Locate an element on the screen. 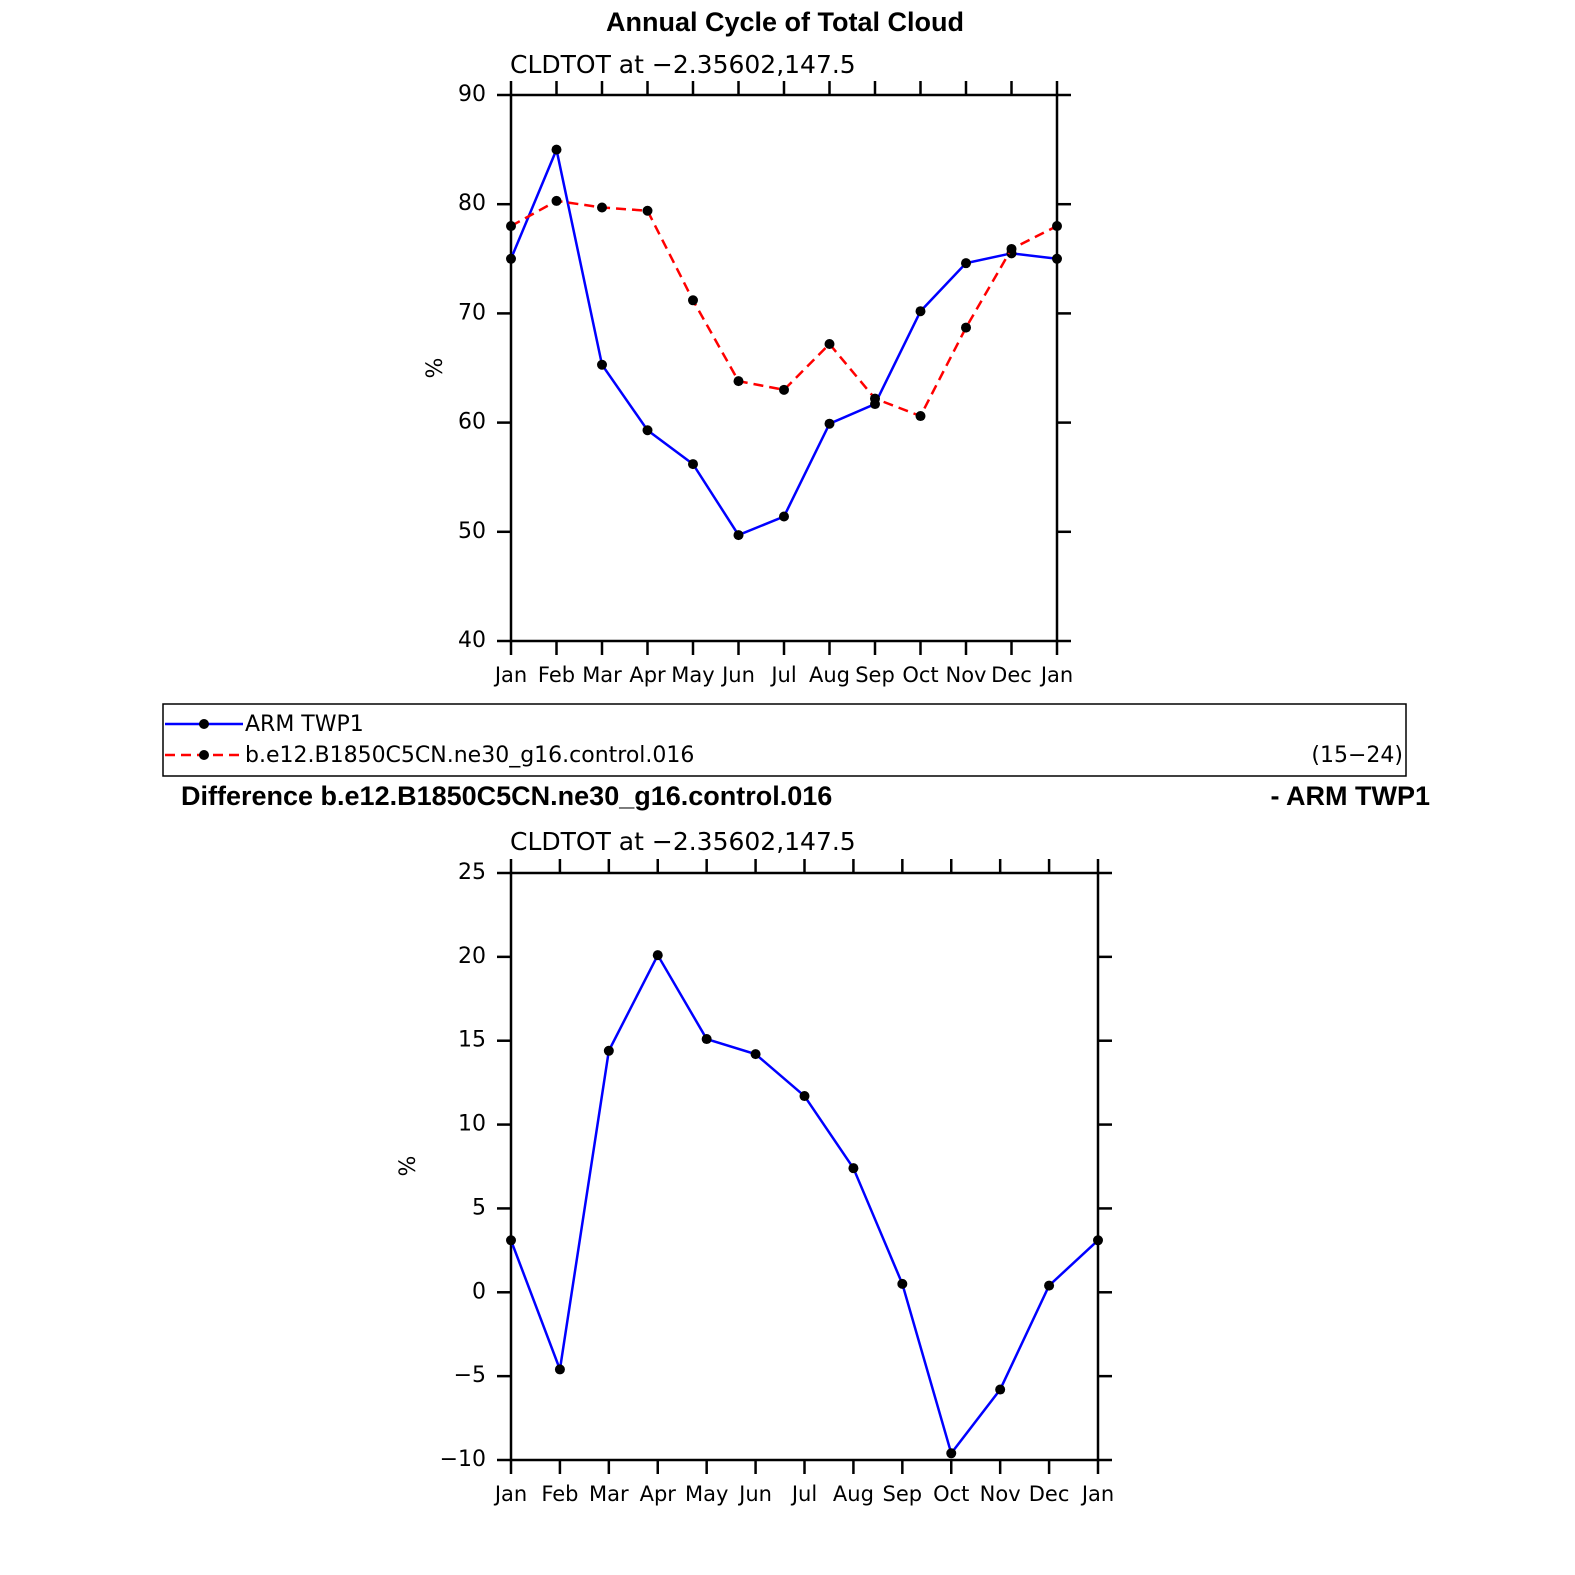  y-tick-label: 10 is located at coordinates (472, 1124).